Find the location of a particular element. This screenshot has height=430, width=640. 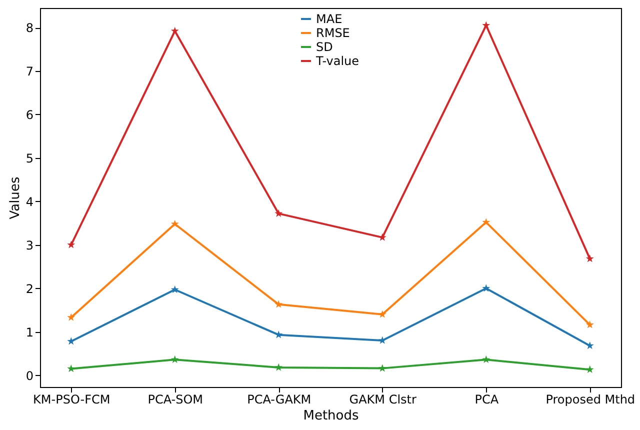

x-tick-label: PCA is located at coordinates (487, 399).